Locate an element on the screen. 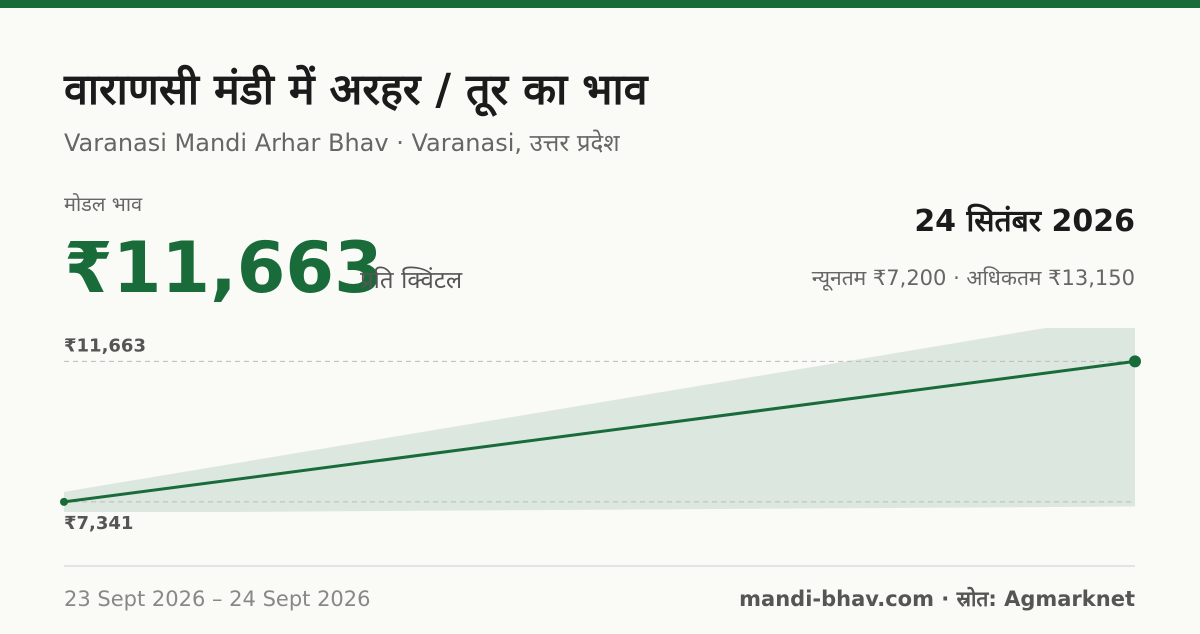 The image size is (1200, 634). date: 24 सितंबर 2026 is located at coordinates (1024, 221).